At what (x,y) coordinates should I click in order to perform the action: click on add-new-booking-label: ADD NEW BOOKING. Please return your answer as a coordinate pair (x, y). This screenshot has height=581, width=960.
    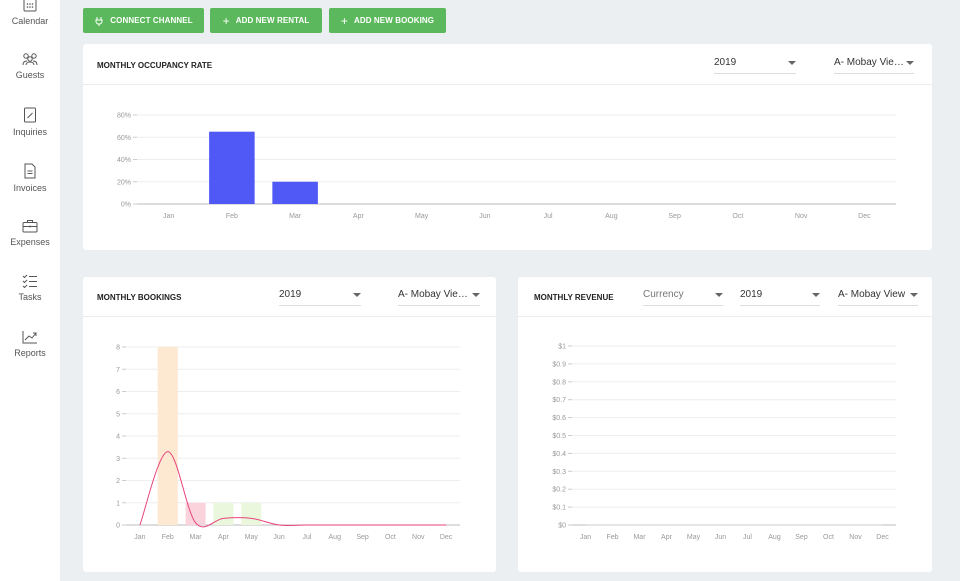
    Looking at the image, I should click on (394, 20).